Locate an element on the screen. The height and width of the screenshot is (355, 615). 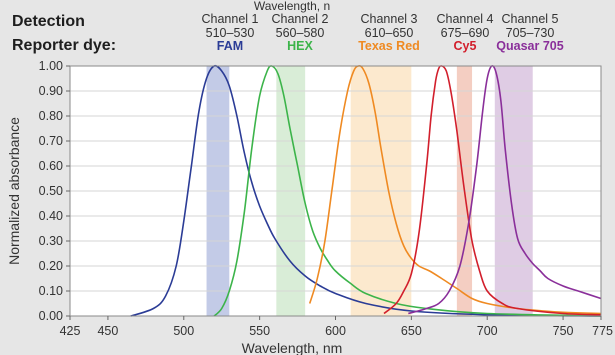
y-tick-label: 0.70 is located at coordinates (51, 141).